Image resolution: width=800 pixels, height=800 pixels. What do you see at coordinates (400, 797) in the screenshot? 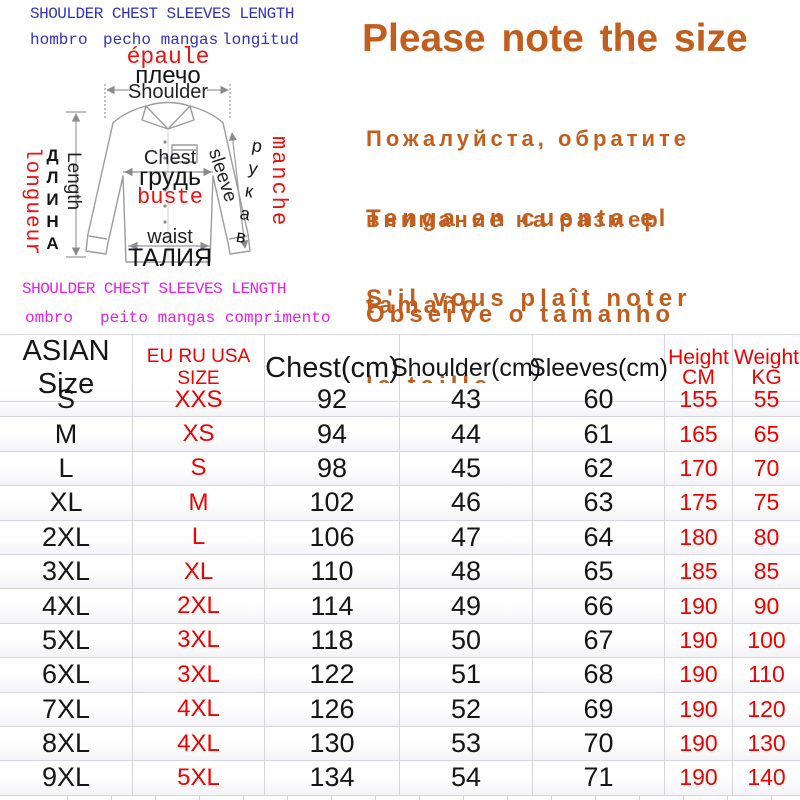
I see `cropped-next-table-row` at bounding box center [400, 797].